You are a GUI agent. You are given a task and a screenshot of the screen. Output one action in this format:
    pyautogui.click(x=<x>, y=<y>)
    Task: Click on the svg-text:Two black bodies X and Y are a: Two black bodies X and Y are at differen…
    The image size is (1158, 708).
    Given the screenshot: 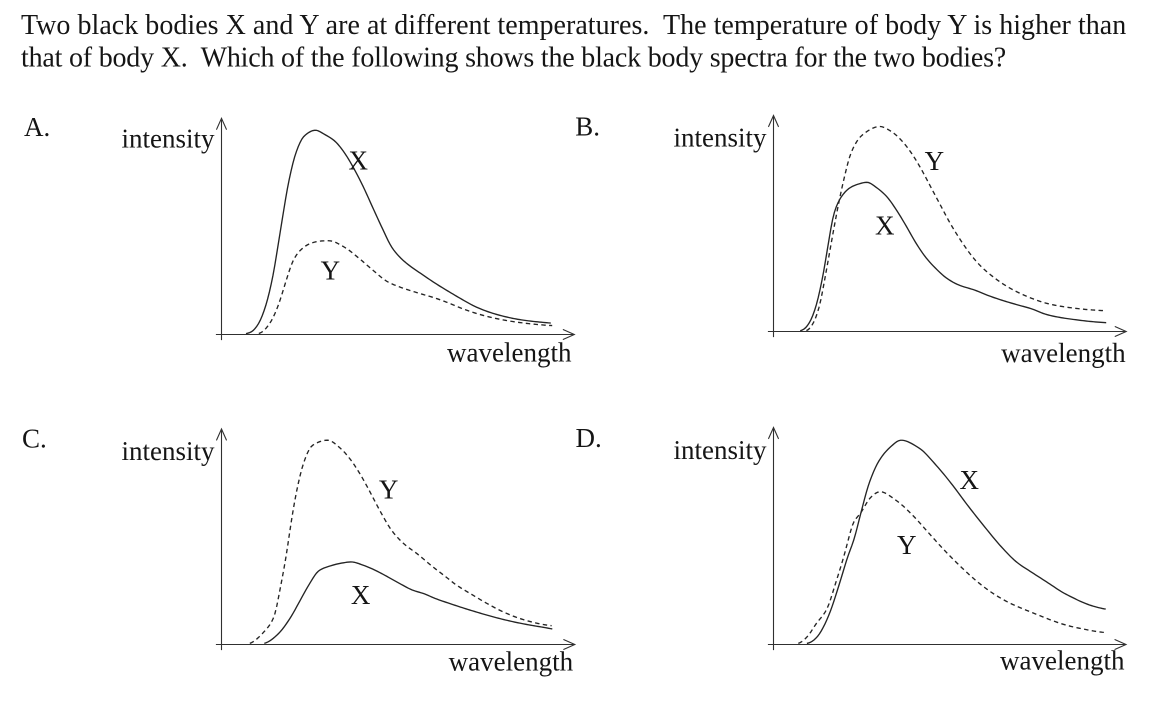 What is the action you would take?
    pyautogui.click(x=573, y=25)
    